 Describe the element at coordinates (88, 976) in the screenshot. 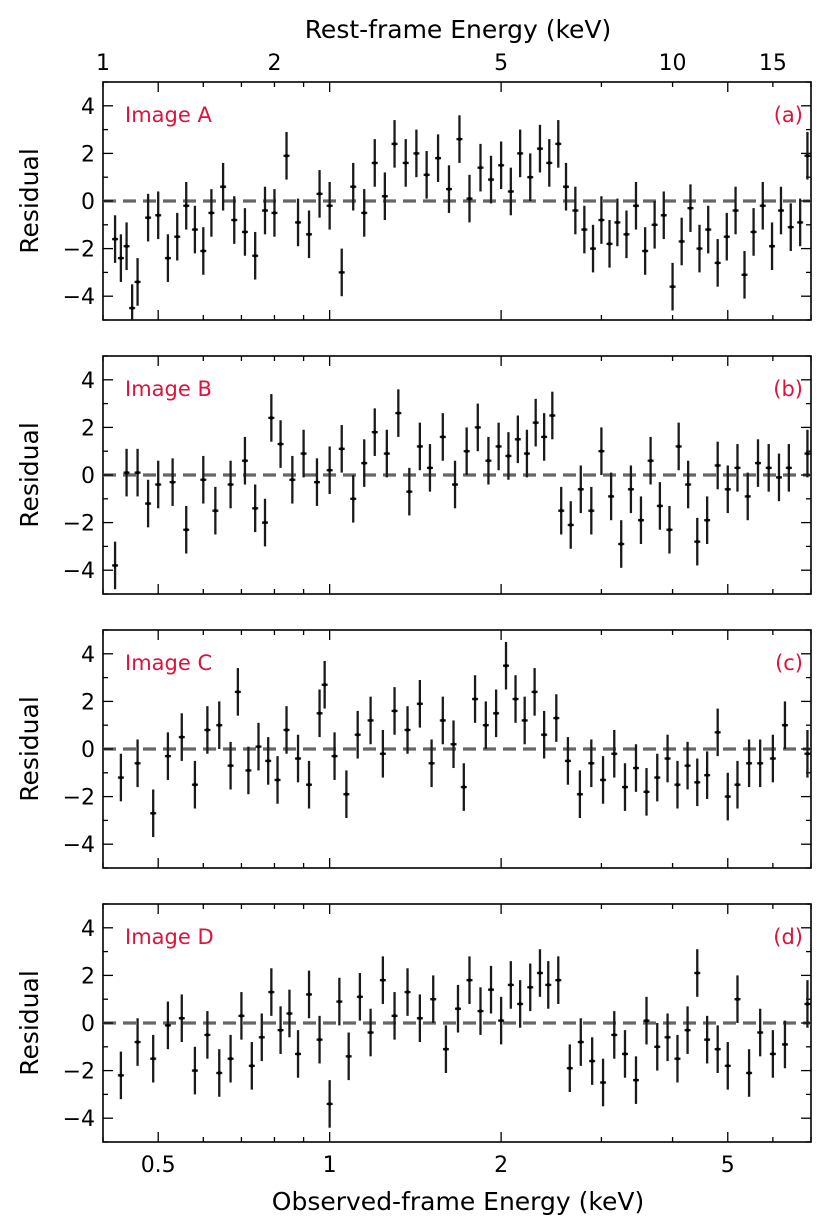

I see `y-tick-label: 2` at that location.